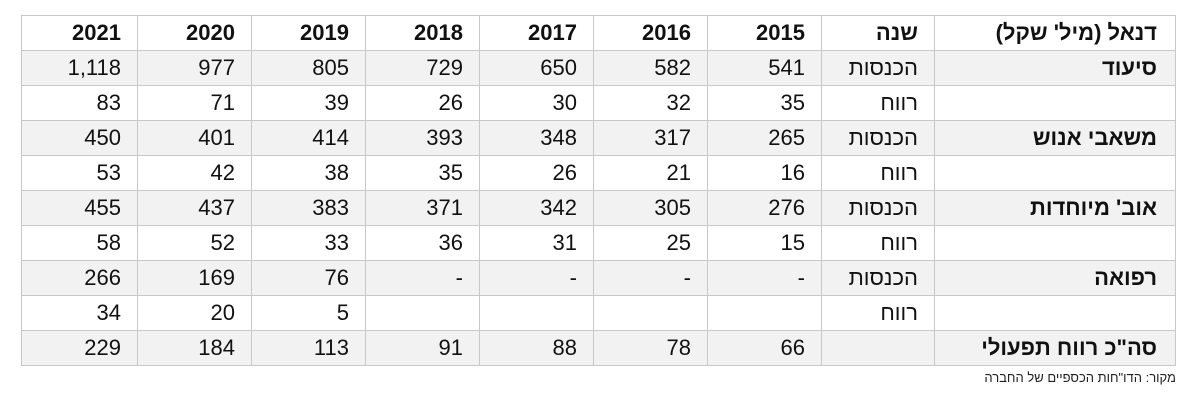 The height and width of the screenshot is (404, 1198). Describe the element at coordinates (1055, 208) in the screenshot. I see `table-cell: אוב' מיוחדות` at that location.